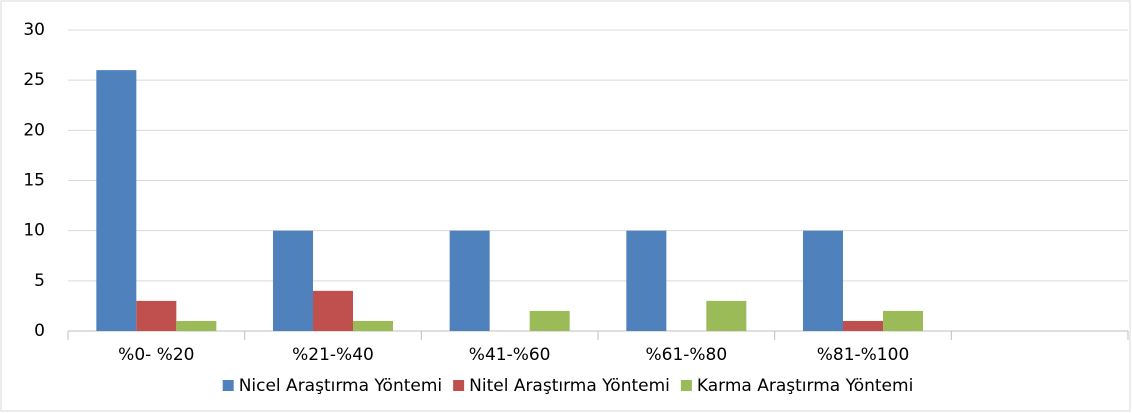  Describe the element at coordinates (805, 386) in the screenshot. I see `legend-label: Karma Araştırma Yöntemi` at that location.